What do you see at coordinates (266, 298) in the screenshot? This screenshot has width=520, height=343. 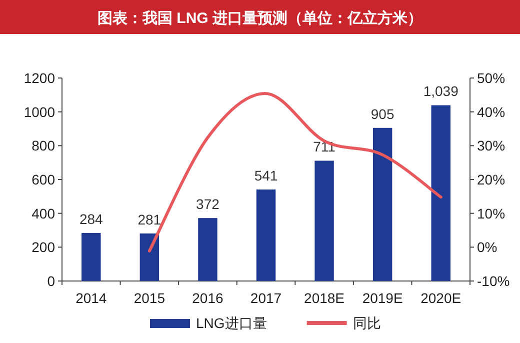 I see `x-tick-label: 2017` at bounding box center [266, 298].